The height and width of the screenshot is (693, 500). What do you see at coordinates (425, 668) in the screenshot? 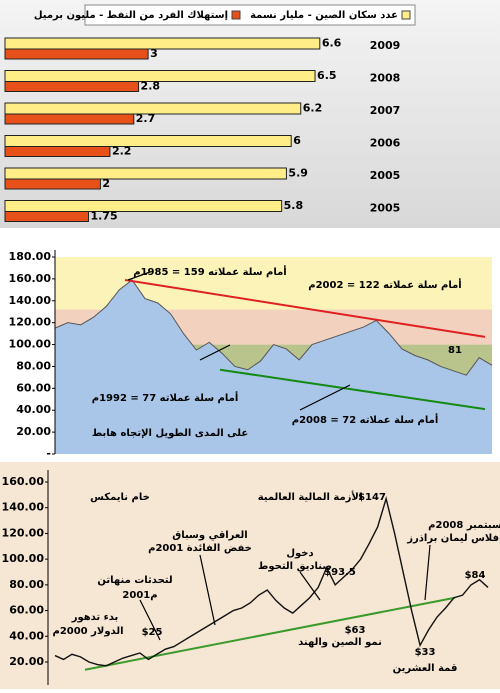
I see `annotation: قمة العشرين` at bounding box center [425, 668].